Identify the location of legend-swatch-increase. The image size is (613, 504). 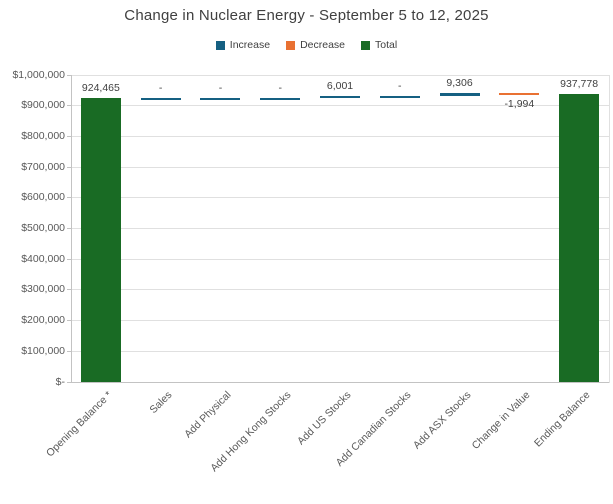
(220, 45).